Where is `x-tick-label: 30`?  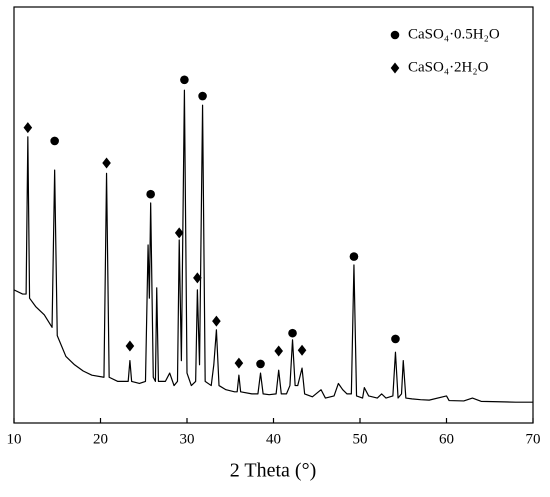 x-tick-label: 30 is located at coordinates (187, 439).